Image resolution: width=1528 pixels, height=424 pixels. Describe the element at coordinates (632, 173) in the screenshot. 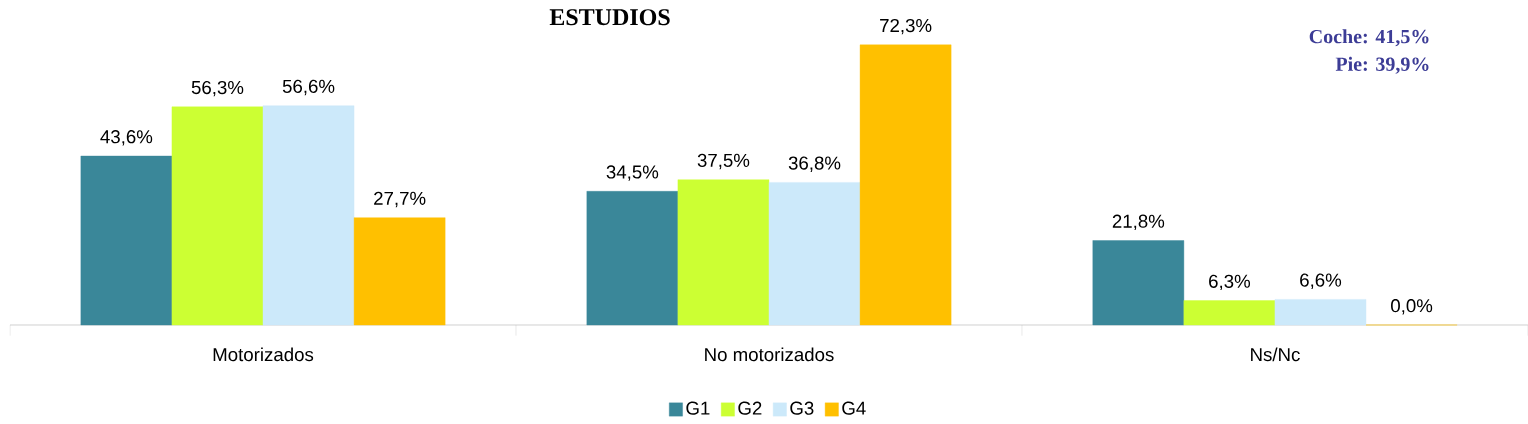

I see `data-label: 34,5%` at that location.